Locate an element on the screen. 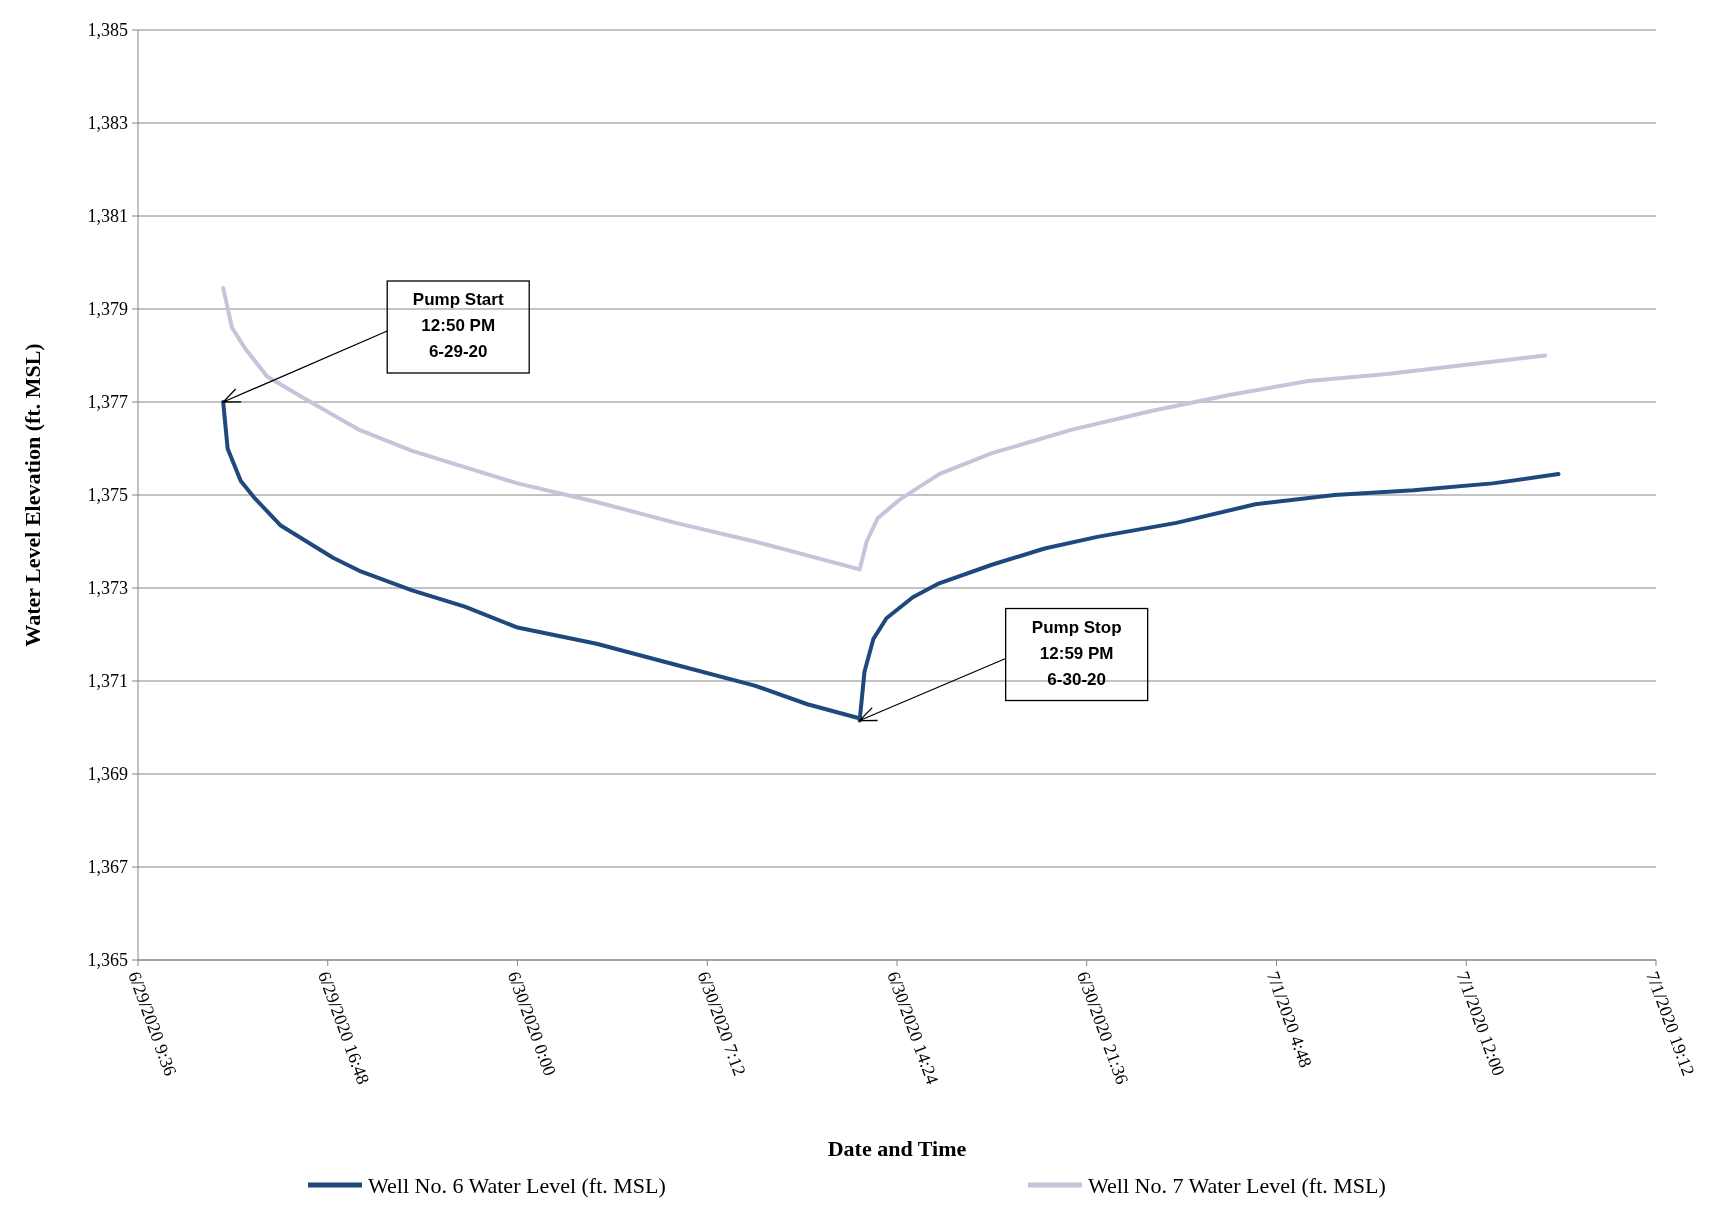 The image size is (1724, 1212). y-tick-label: 1,385 is located at coordinates (107, 30).